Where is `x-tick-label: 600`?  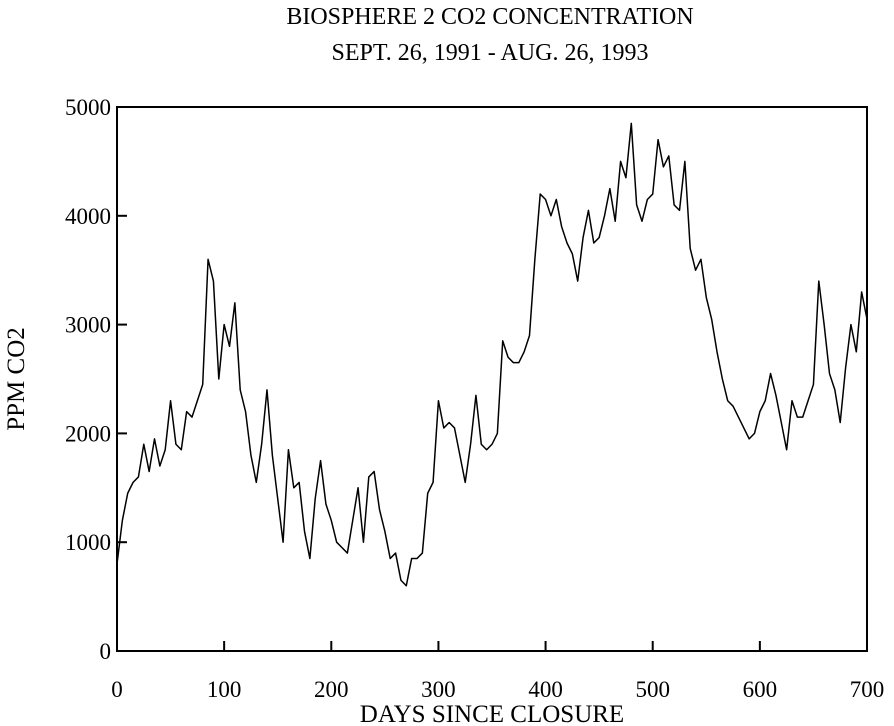
x-tick-label: 600 is located at coordinates (760, 689).